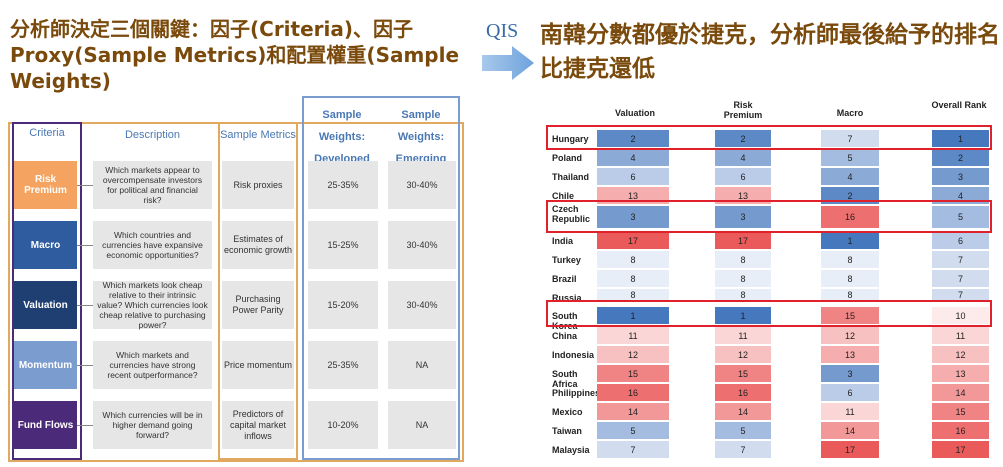 The height and width of the screenshot is (467, 1003). Describe the element at coordinates (633, 449) in the screenshot. I see `valuation-cell: 7` at that location.